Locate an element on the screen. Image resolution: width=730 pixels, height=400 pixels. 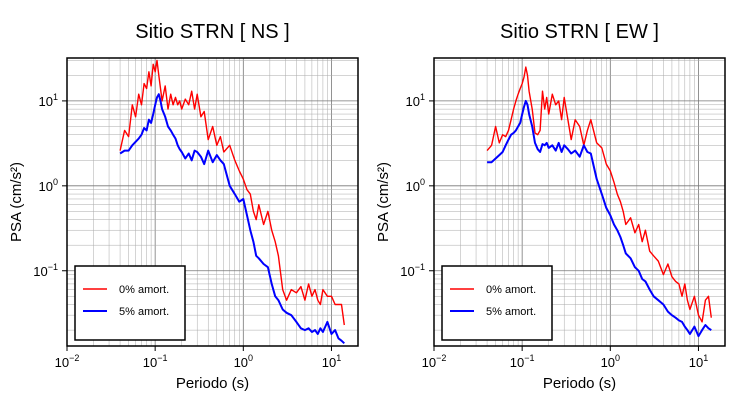
chart-title: Sitio STRN [ EW ] is located at coordinates (579, 32).